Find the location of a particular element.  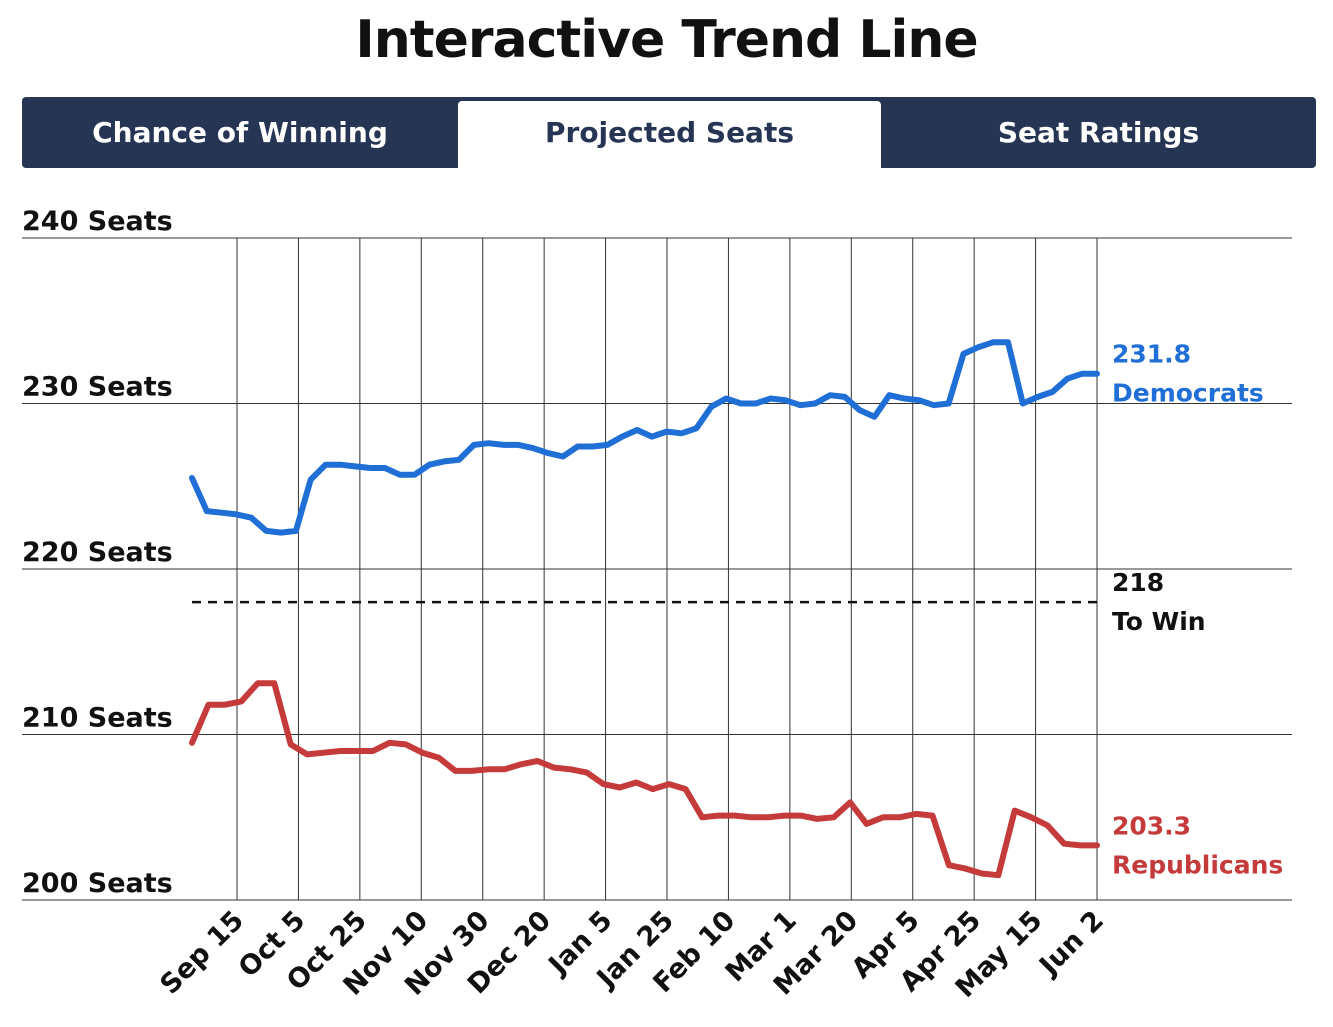

x-tick-label: Jun 2 is located at coordinates (1071, 944).